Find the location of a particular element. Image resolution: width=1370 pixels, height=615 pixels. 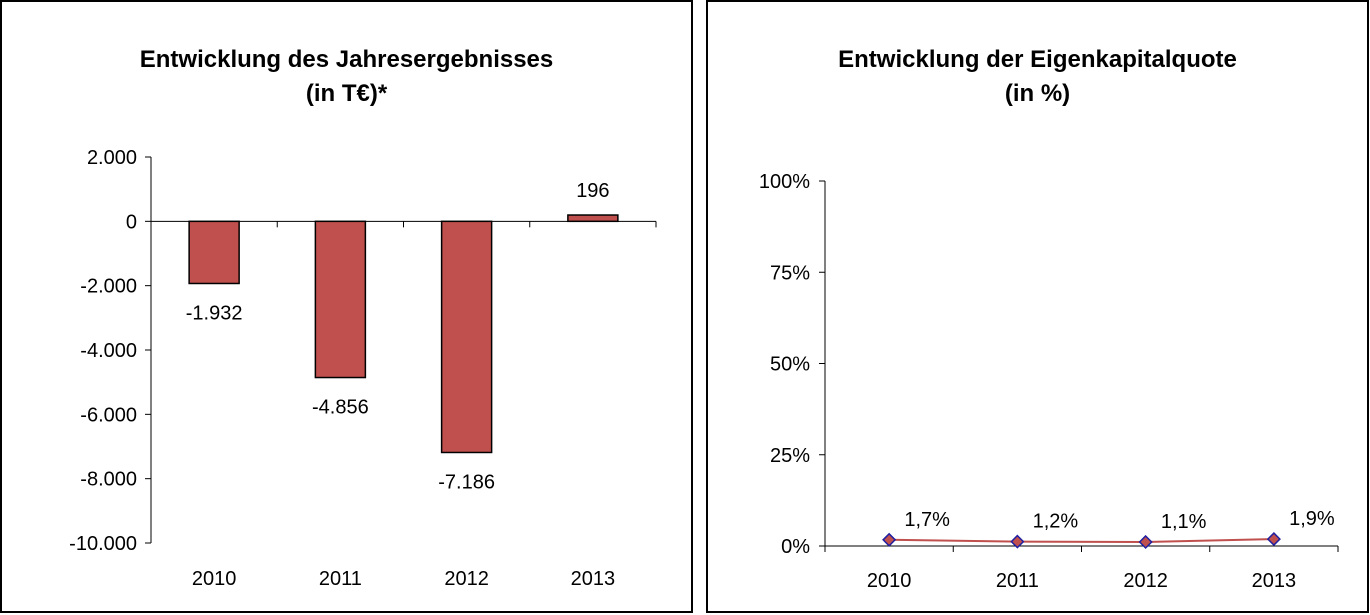

data-label-2011: 1,2% is located at coordinates (1056, 522).